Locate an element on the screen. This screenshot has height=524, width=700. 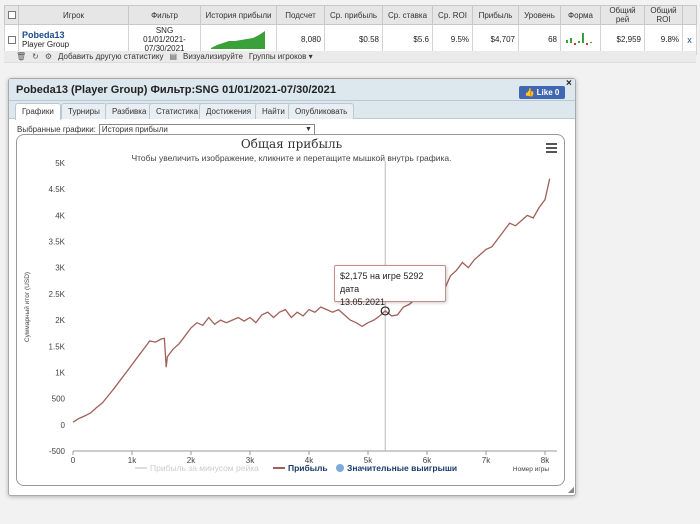
y-tick-label: -500 is located at coordinates (57, 451).